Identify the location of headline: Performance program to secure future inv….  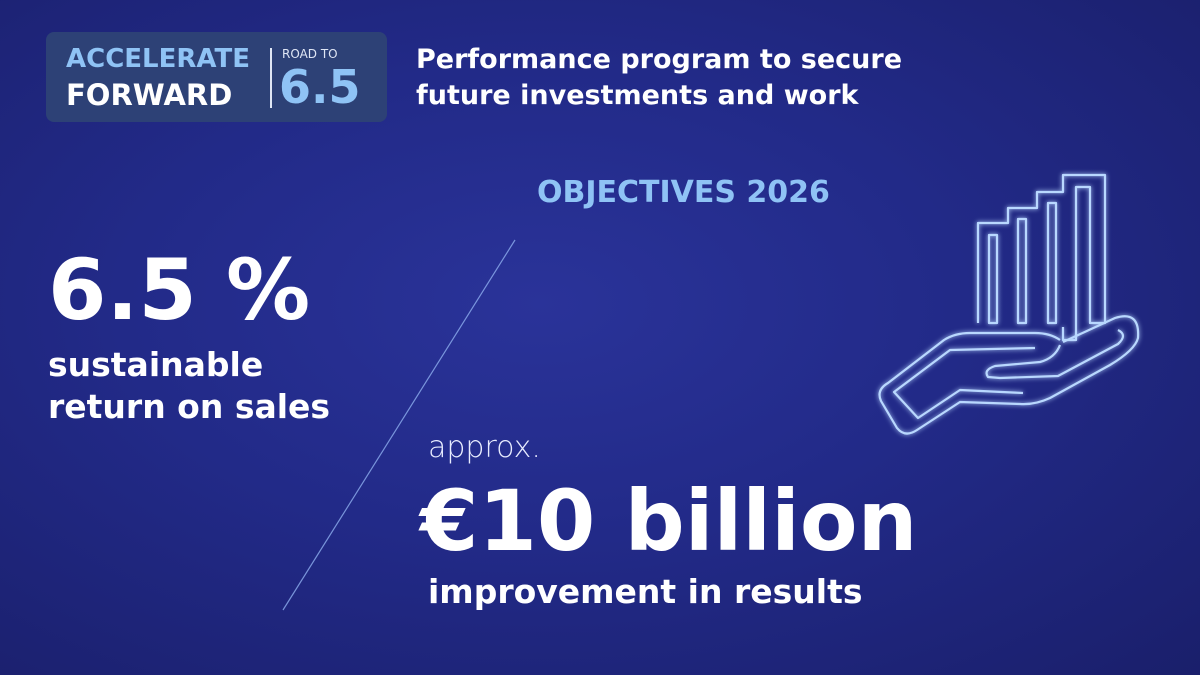
(659, 77).